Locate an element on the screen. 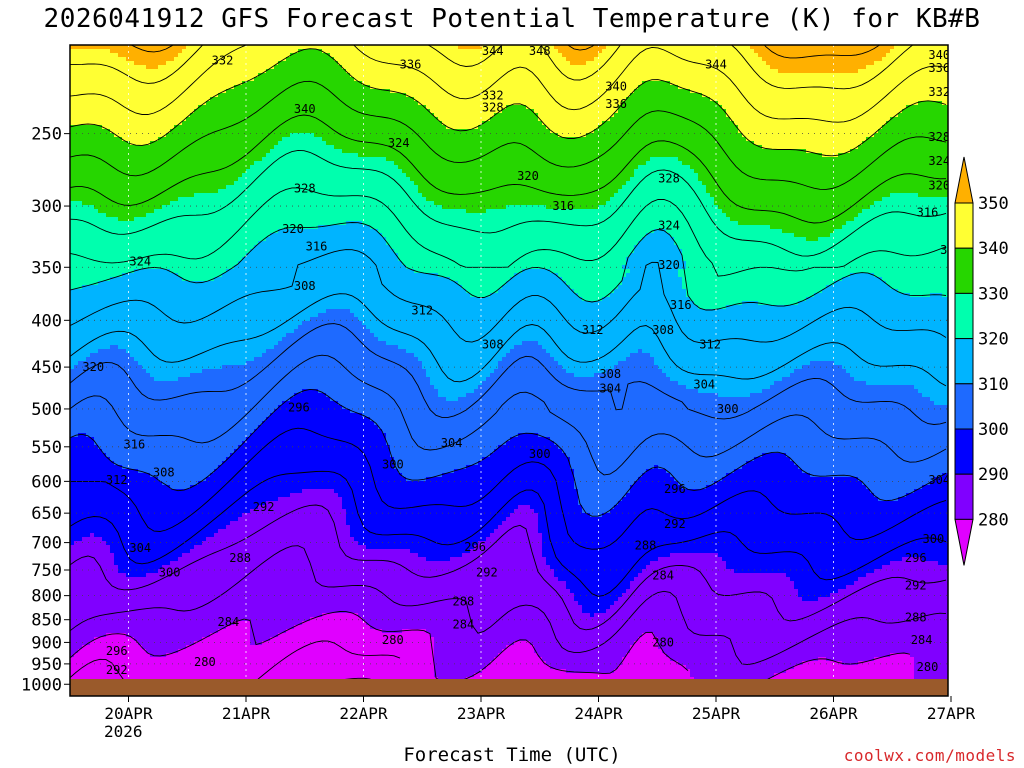  colorbar-label: 330 is located at coordinates (993, 294).